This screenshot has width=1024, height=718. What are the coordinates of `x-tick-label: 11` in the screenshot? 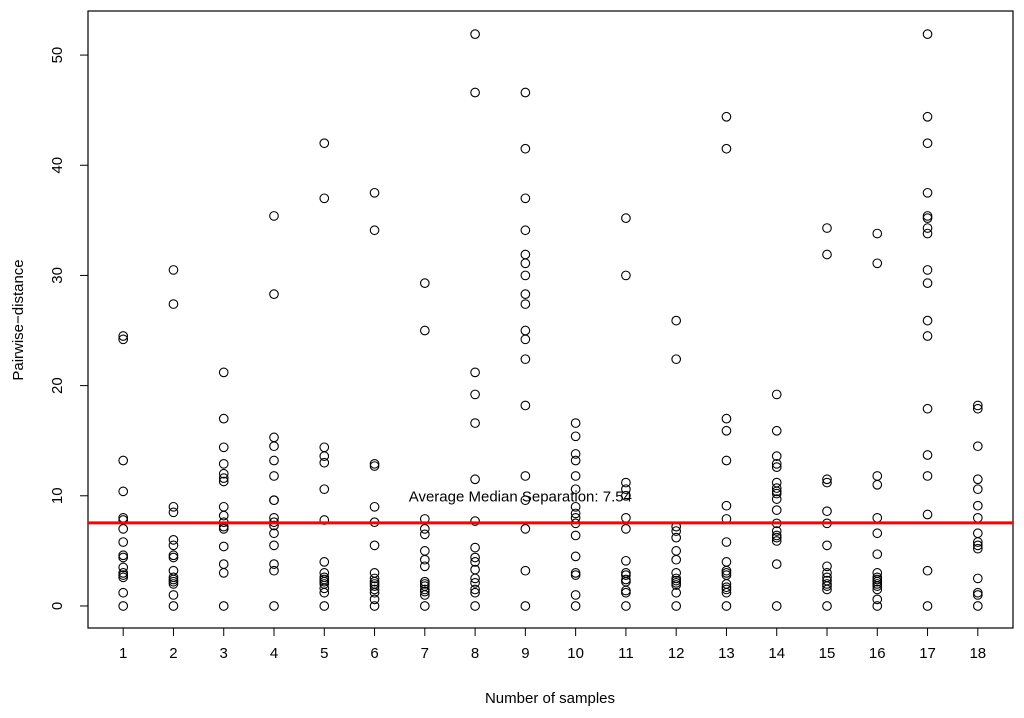 It's located at (626, 653).